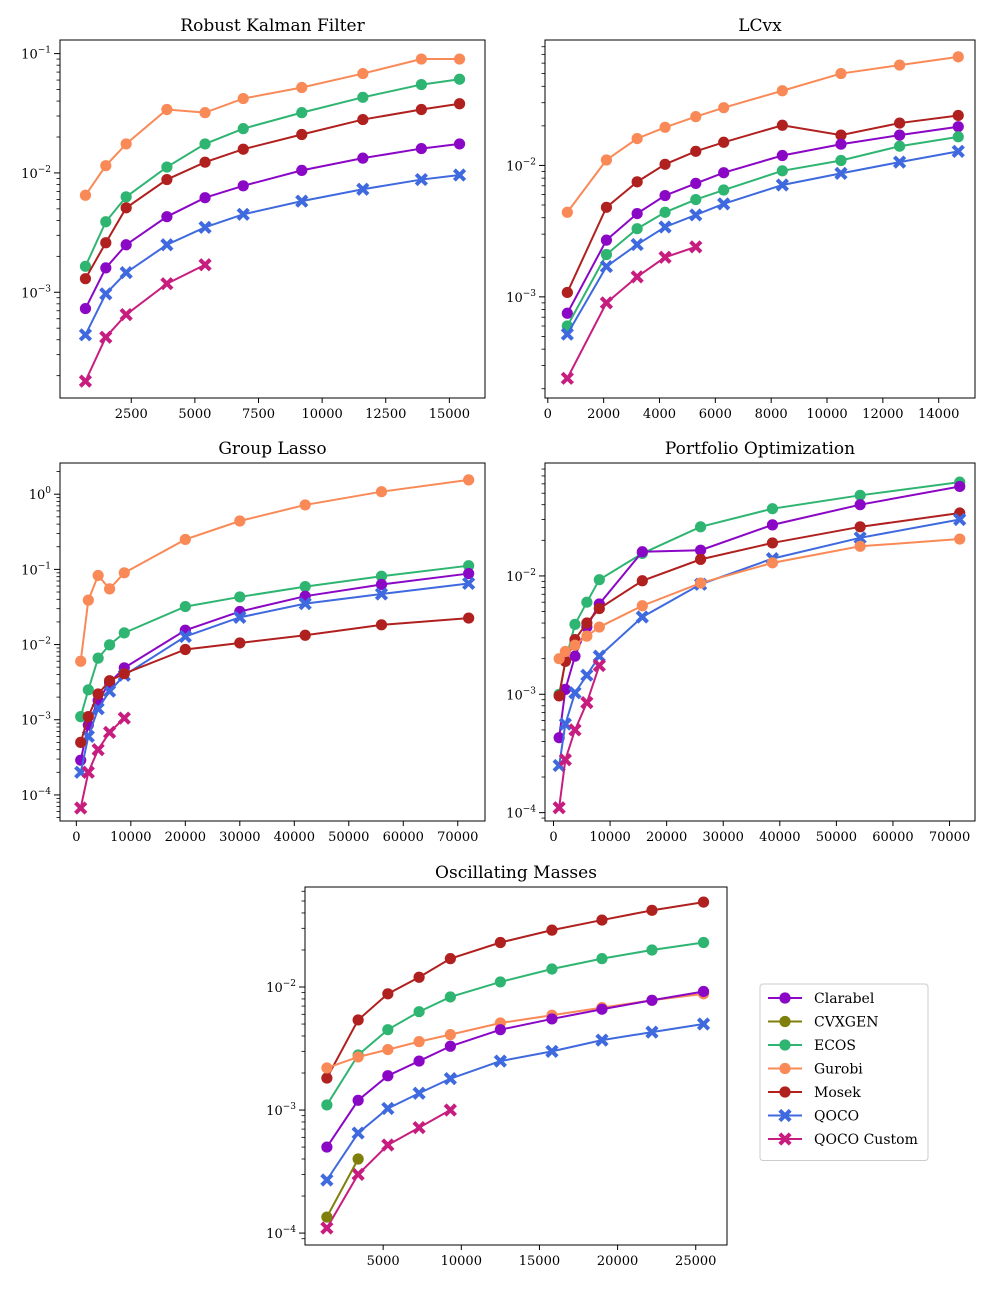 Image resolution: width=997 pixels, height=1290 pixels. I want to click on y-tick-label: 10⁻⁴, so click(521, 813).